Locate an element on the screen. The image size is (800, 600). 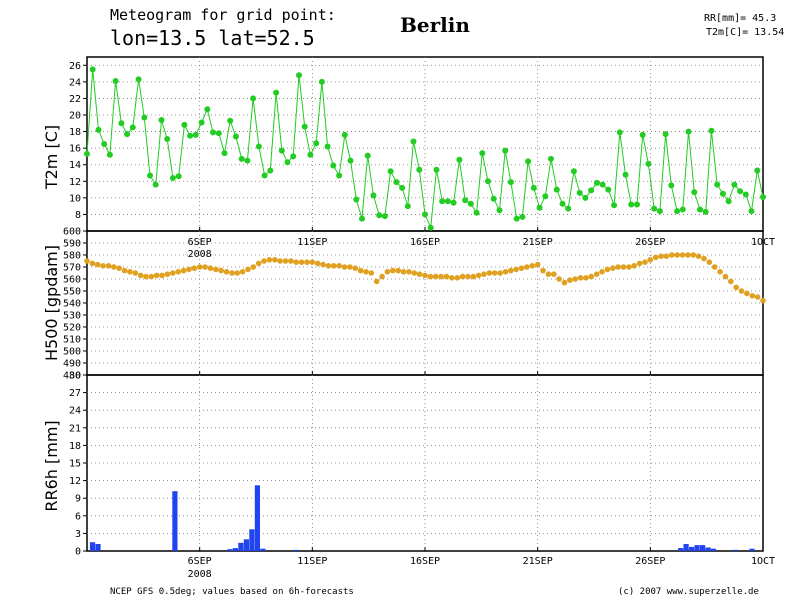
rr6h-ytick-label: 21 is located at coordinates (75, 428).